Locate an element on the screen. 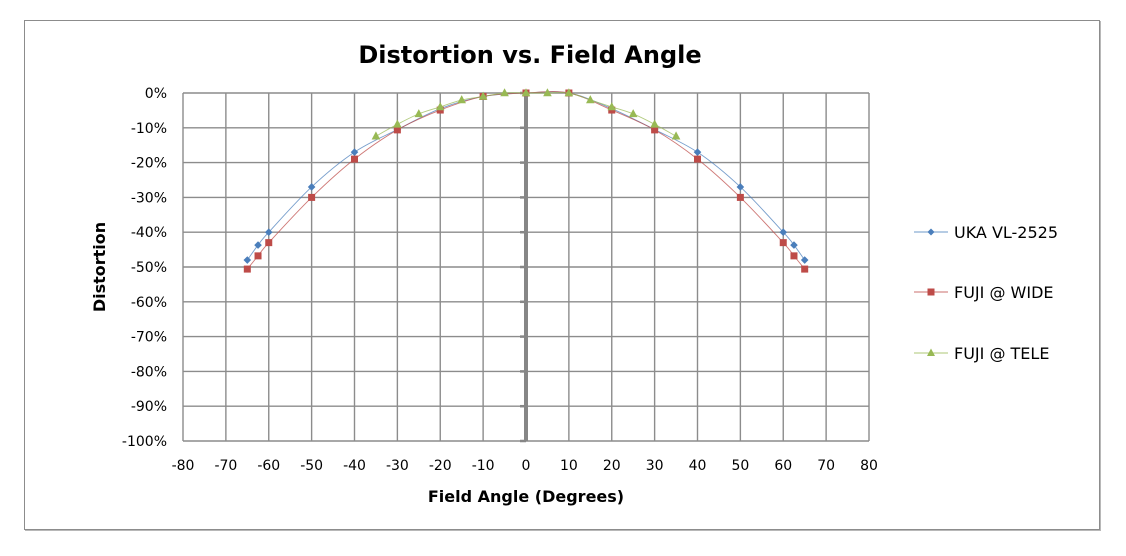 The image size is (1126, 556). x-tick-label: -70 is located at coordinates (225, 466).